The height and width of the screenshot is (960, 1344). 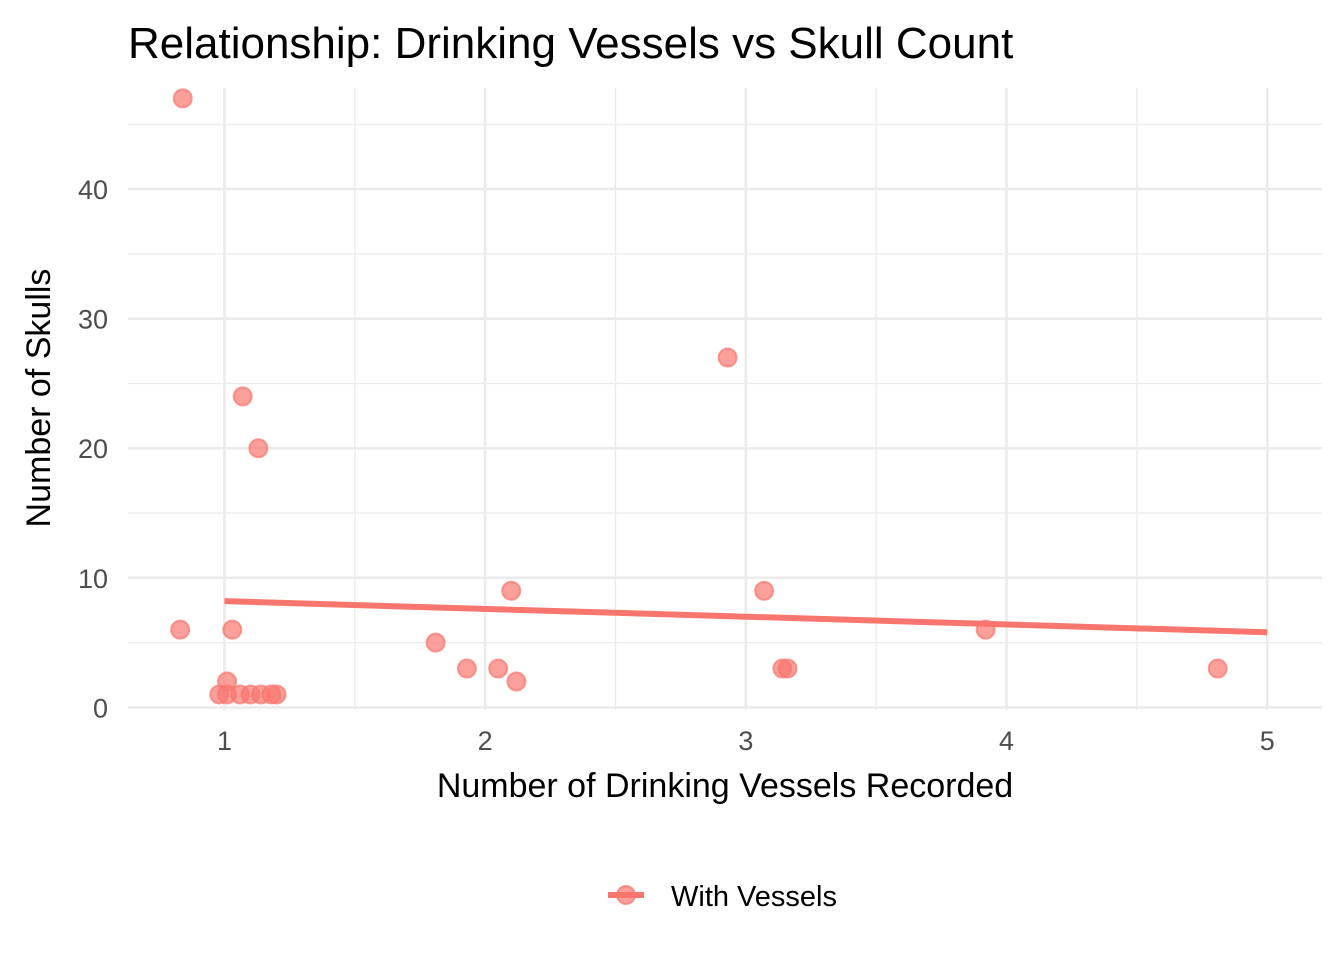 What do you see at coordinates (93, 320) in the screenshot?
I see `y-tick-label: 30` at bounding box center [93, 320].